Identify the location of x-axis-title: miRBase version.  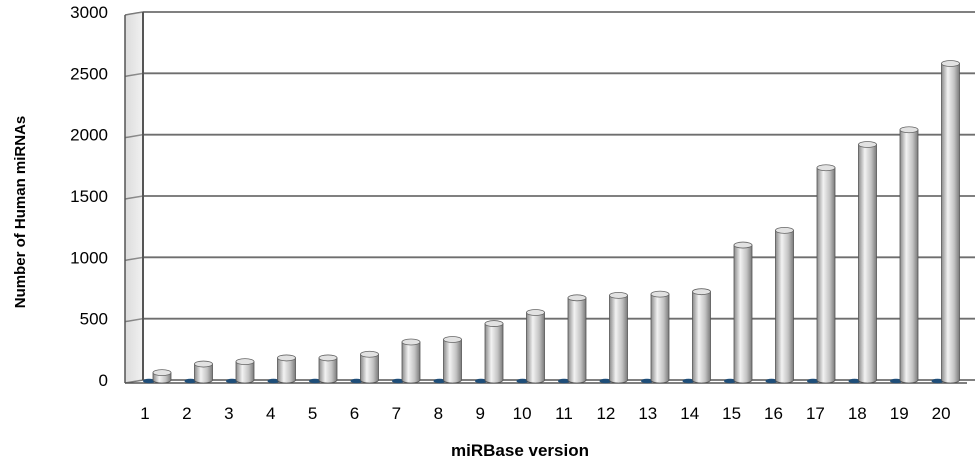
(520, 450).